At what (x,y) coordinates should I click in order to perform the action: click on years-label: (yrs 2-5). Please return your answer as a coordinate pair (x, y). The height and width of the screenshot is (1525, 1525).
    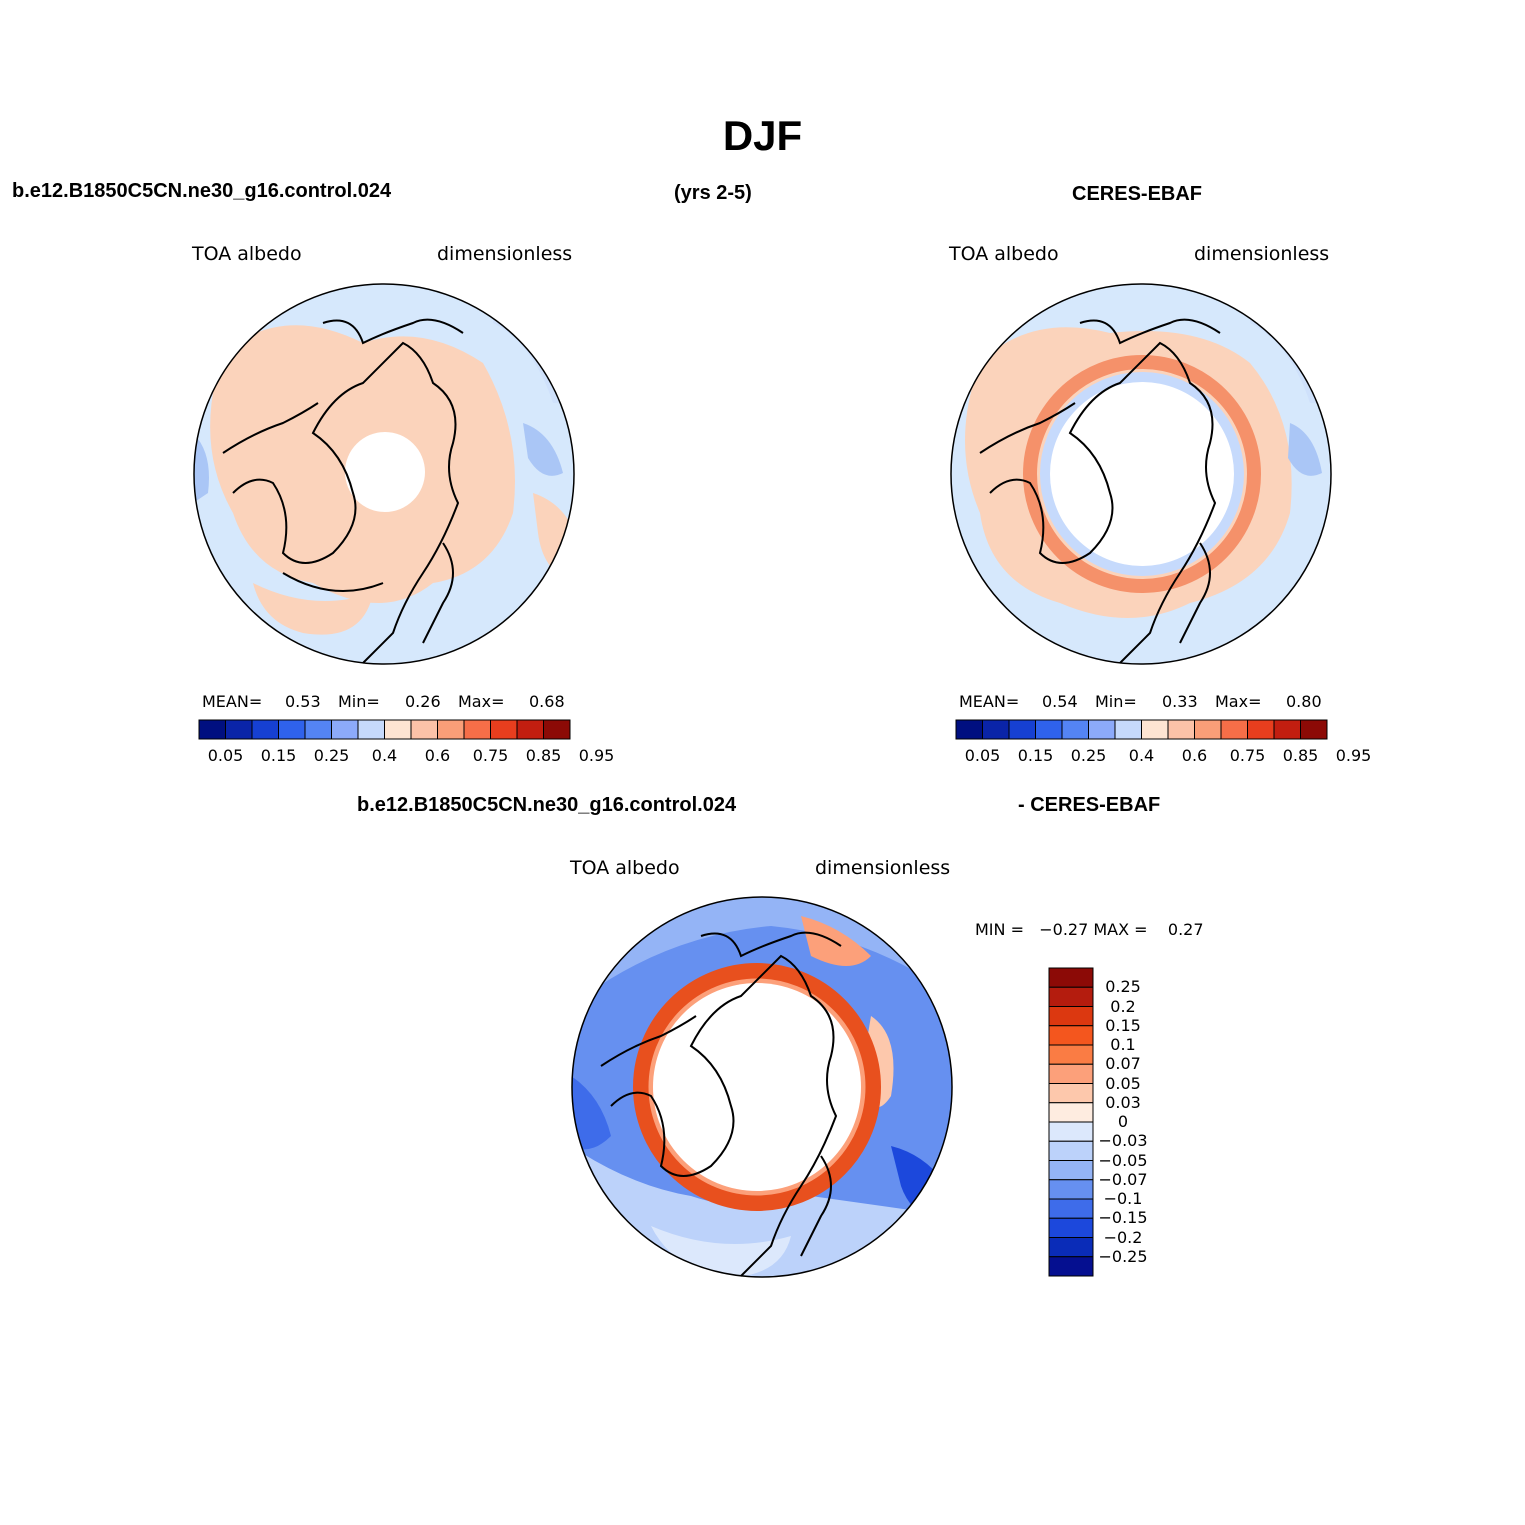
    Looking at the image, I should click on (713, 193).